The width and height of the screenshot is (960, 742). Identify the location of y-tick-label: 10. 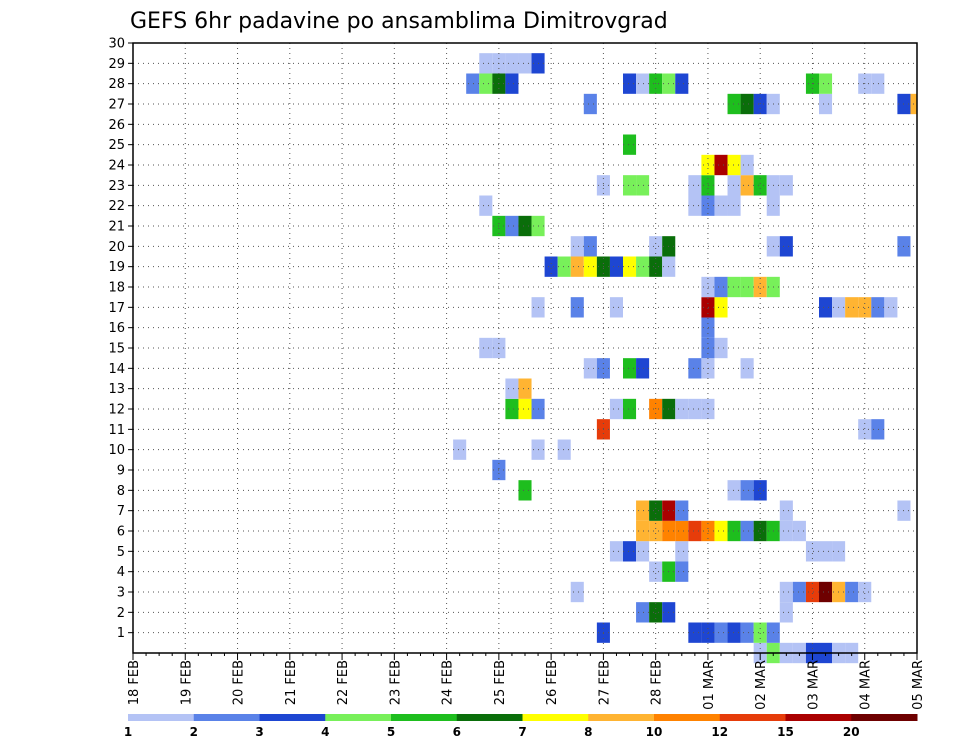
(116, 450).